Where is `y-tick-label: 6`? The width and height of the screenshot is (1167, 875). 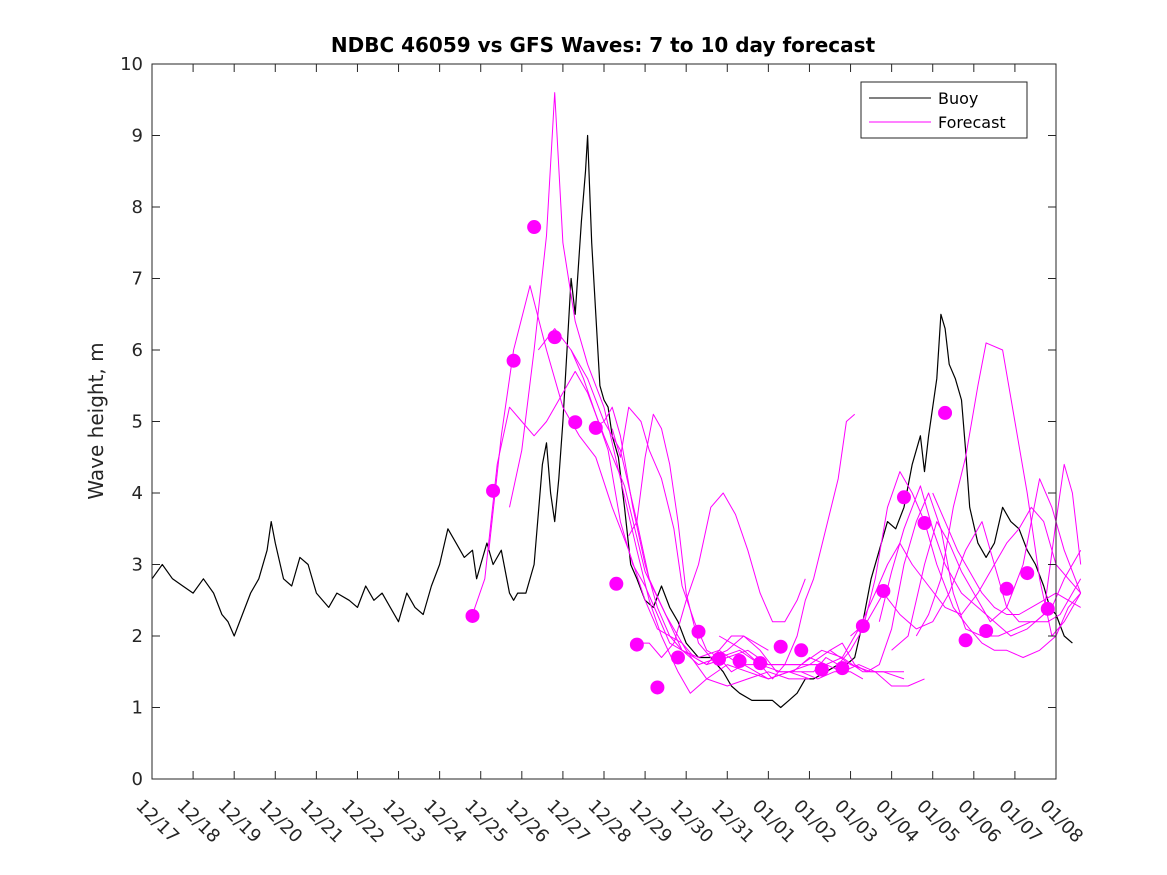 y-tick-label: 6 is located at coordinates (137, 350).